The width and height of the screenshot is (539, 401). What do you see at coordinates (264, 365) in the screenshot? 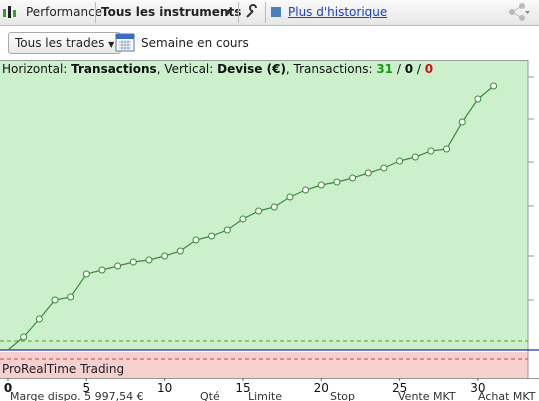
I see `loss-zone` at bounding box center [264, 365].